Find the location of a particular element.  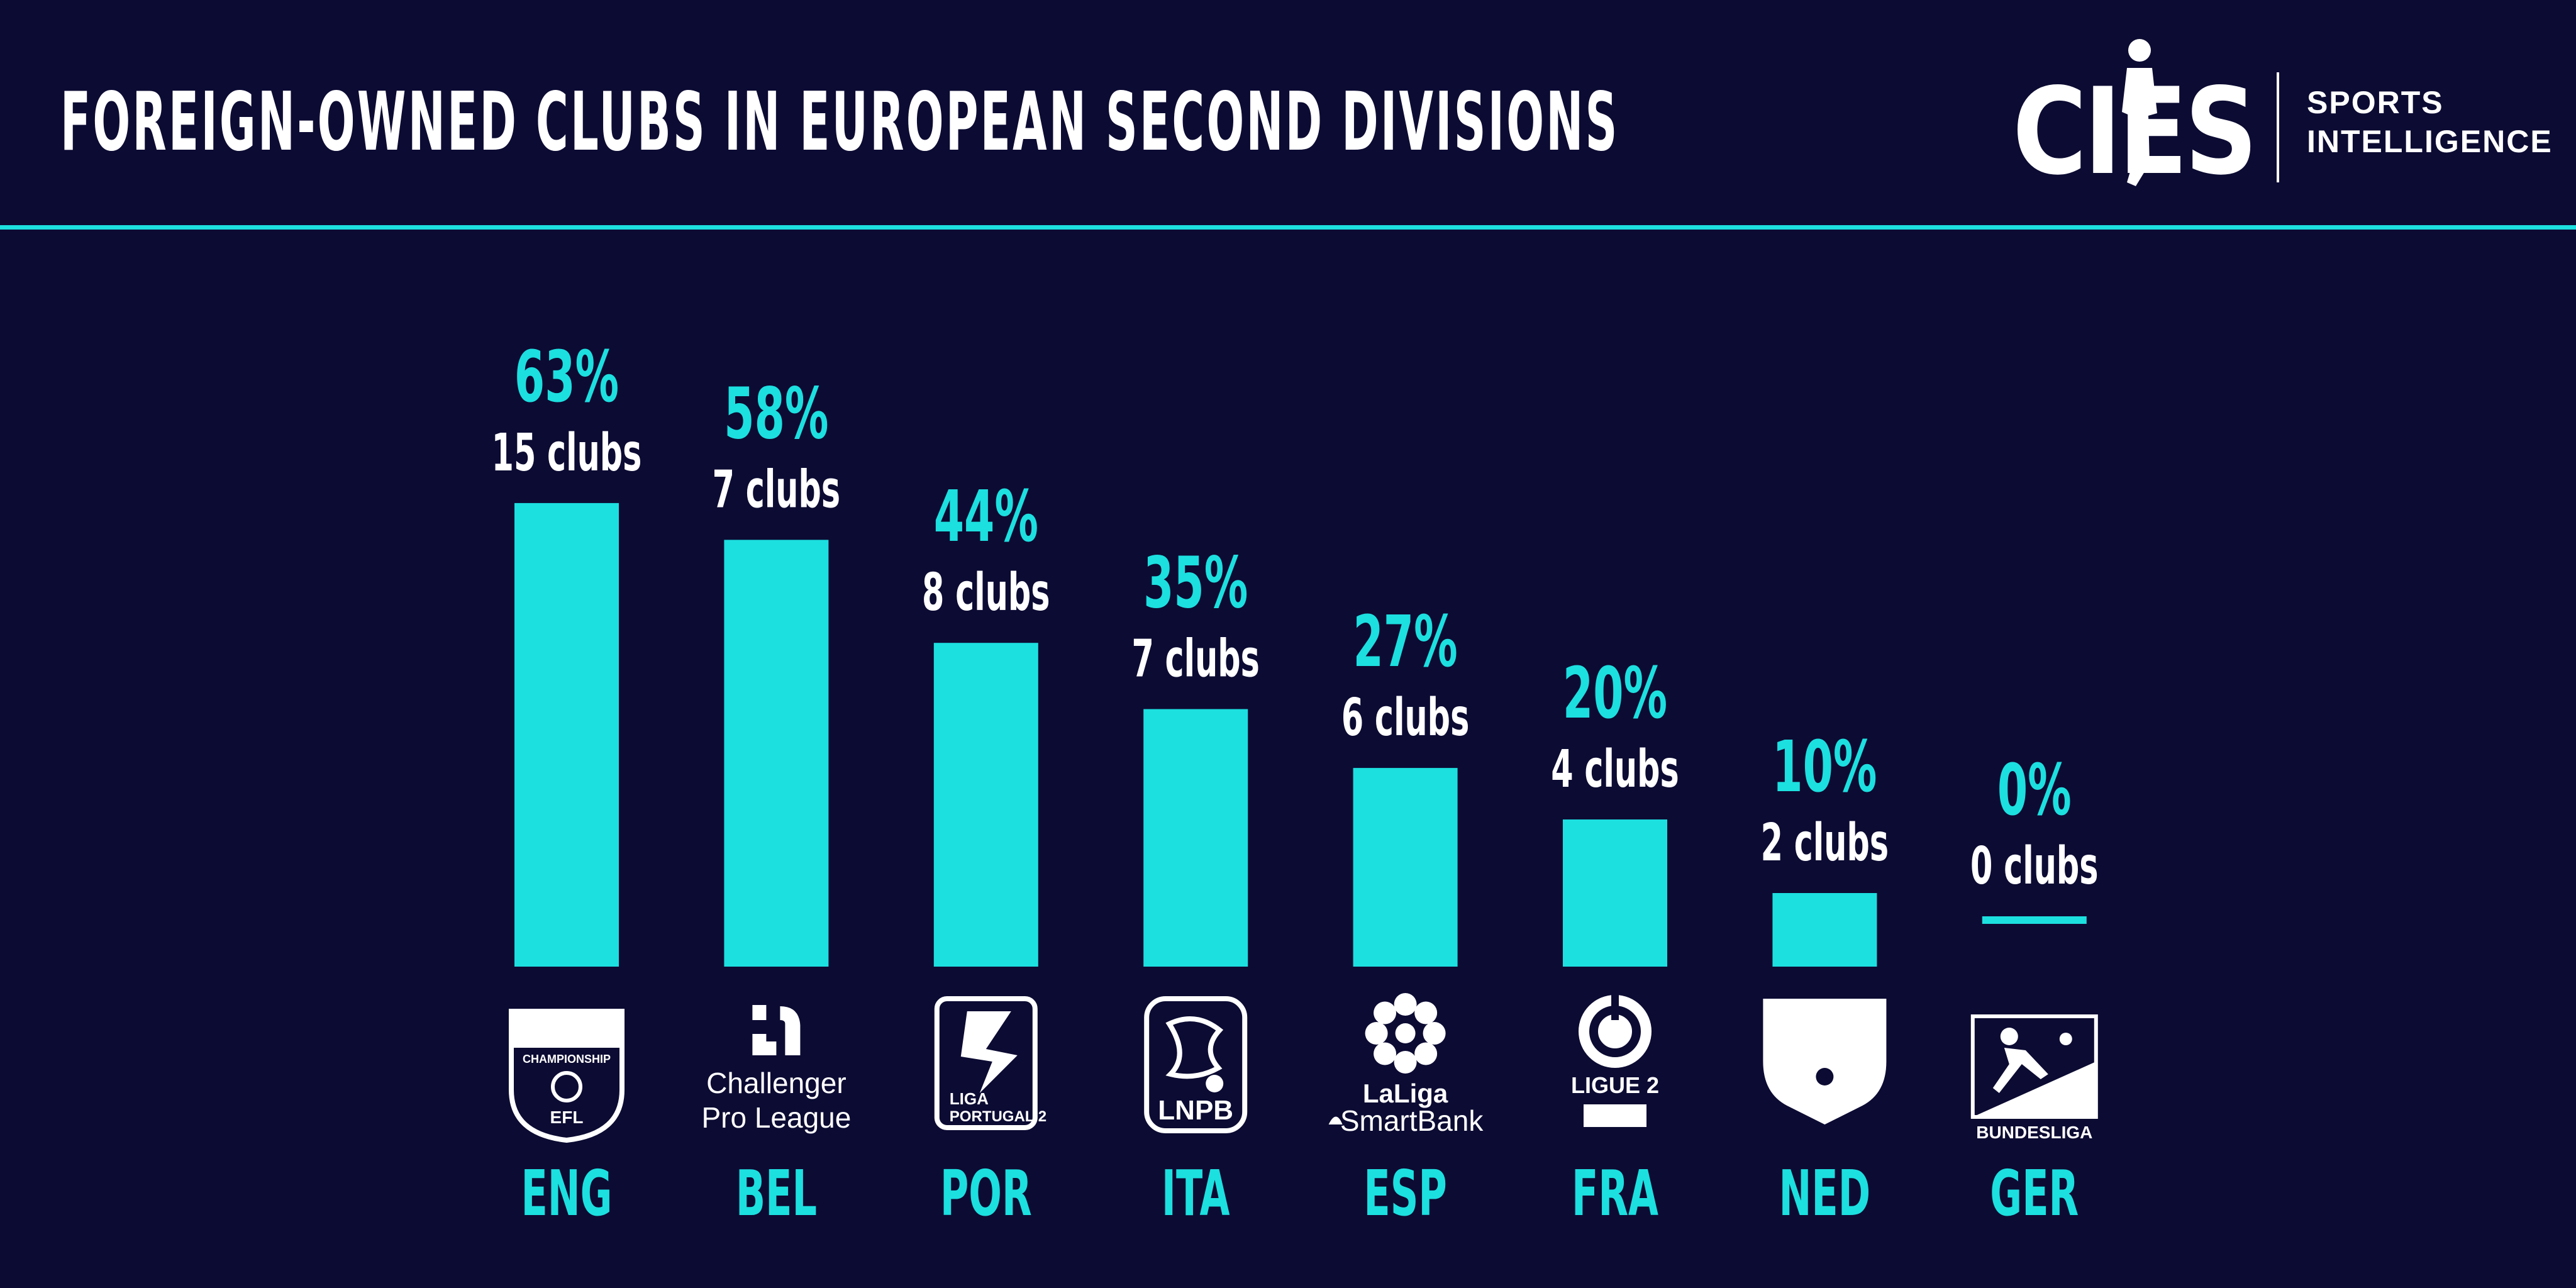

bar-esp is located at coordinates (1405, 867).